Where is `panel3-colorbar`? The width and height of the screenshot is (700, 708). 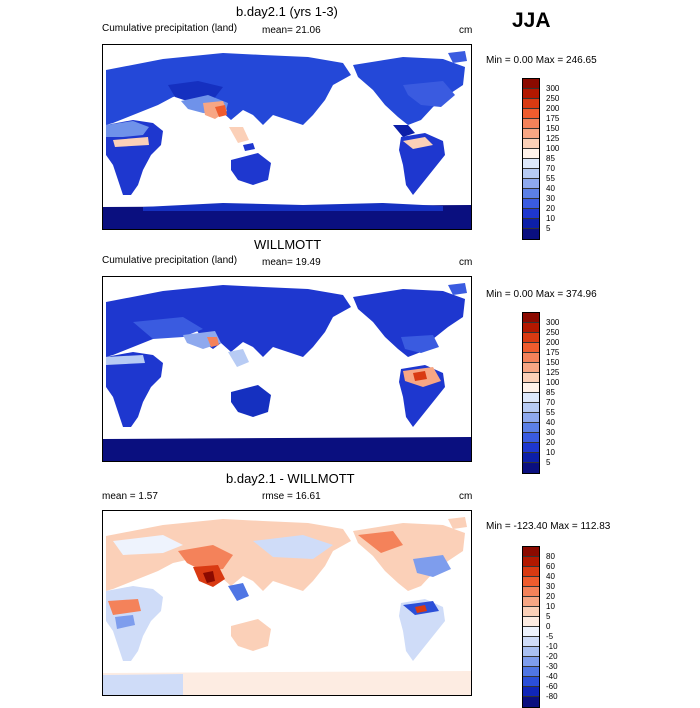 panel3-colorbar is located at coordinates (531, 627).